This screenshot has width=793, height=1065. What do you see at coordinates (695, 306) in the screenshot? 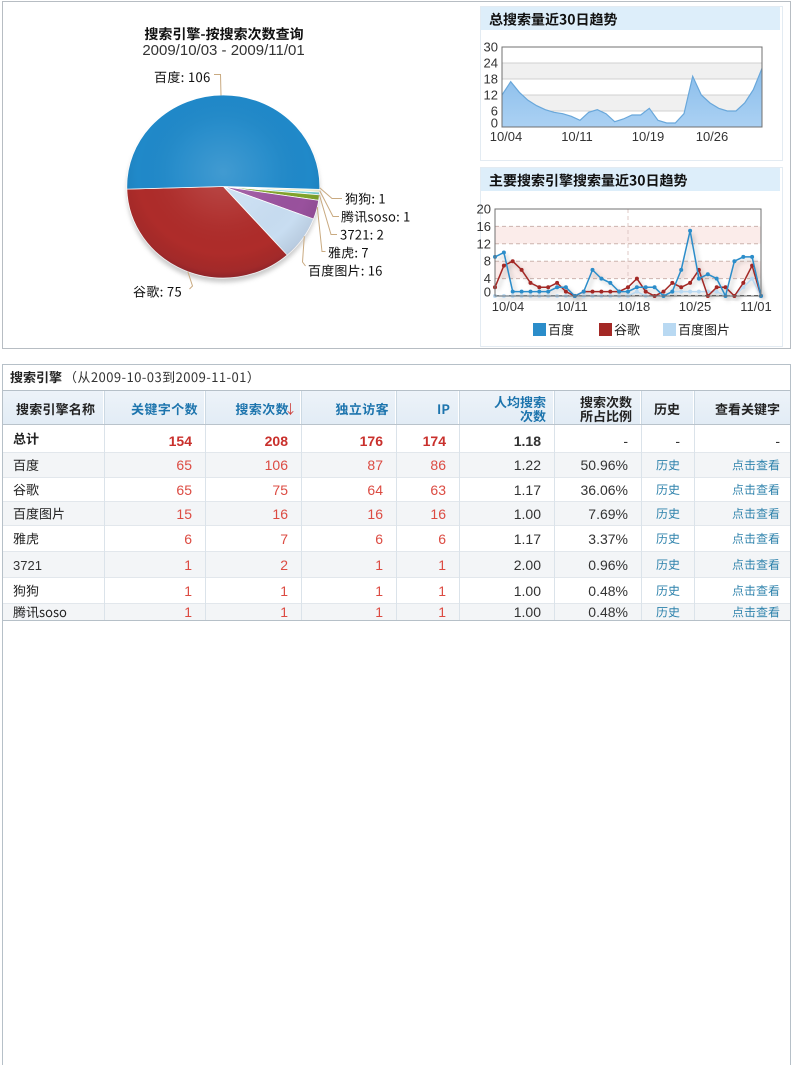
I see `svg-text: 10/25` at bounding box center [695, 306].